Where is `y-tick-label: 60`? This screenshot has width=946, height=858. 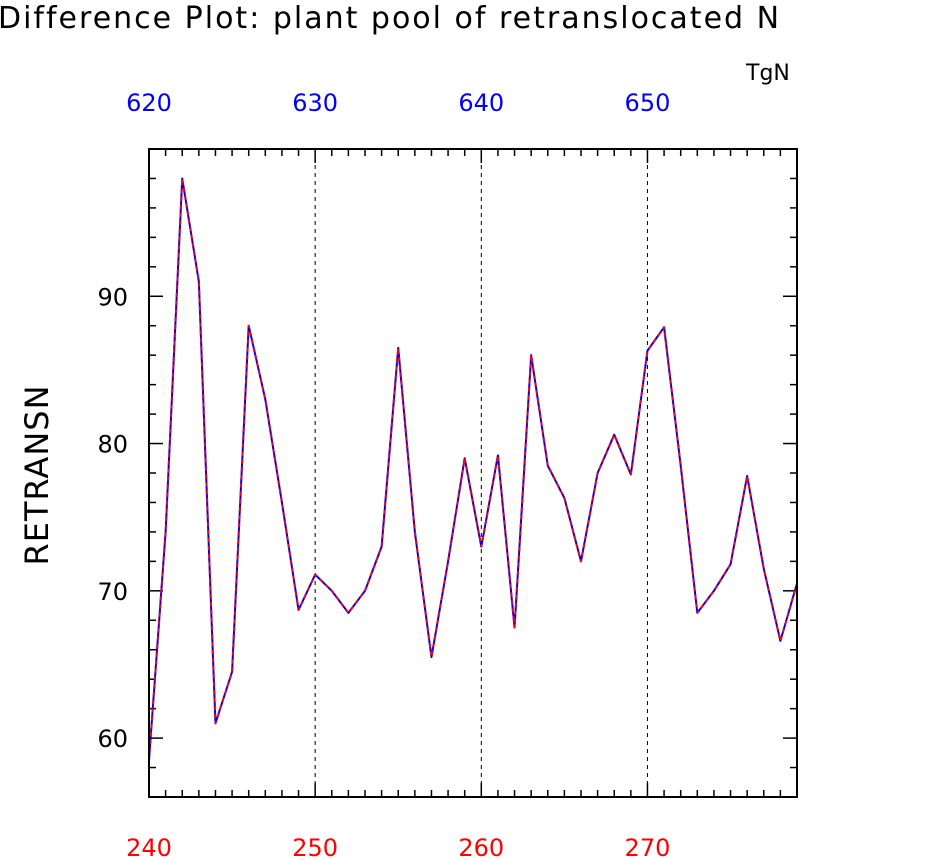 y-tick-label: 60 is located at coordinates (112, 739).